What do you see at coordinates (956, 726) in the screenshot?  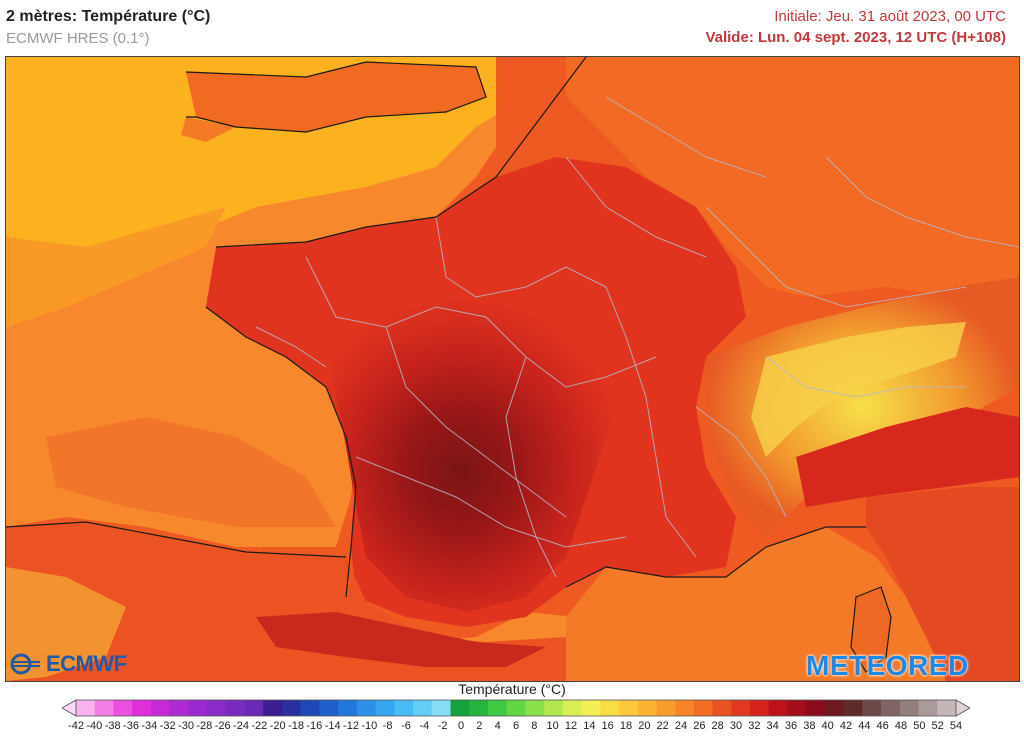 I see `legend-tick-label: 54` at bounding box center [956, 726].